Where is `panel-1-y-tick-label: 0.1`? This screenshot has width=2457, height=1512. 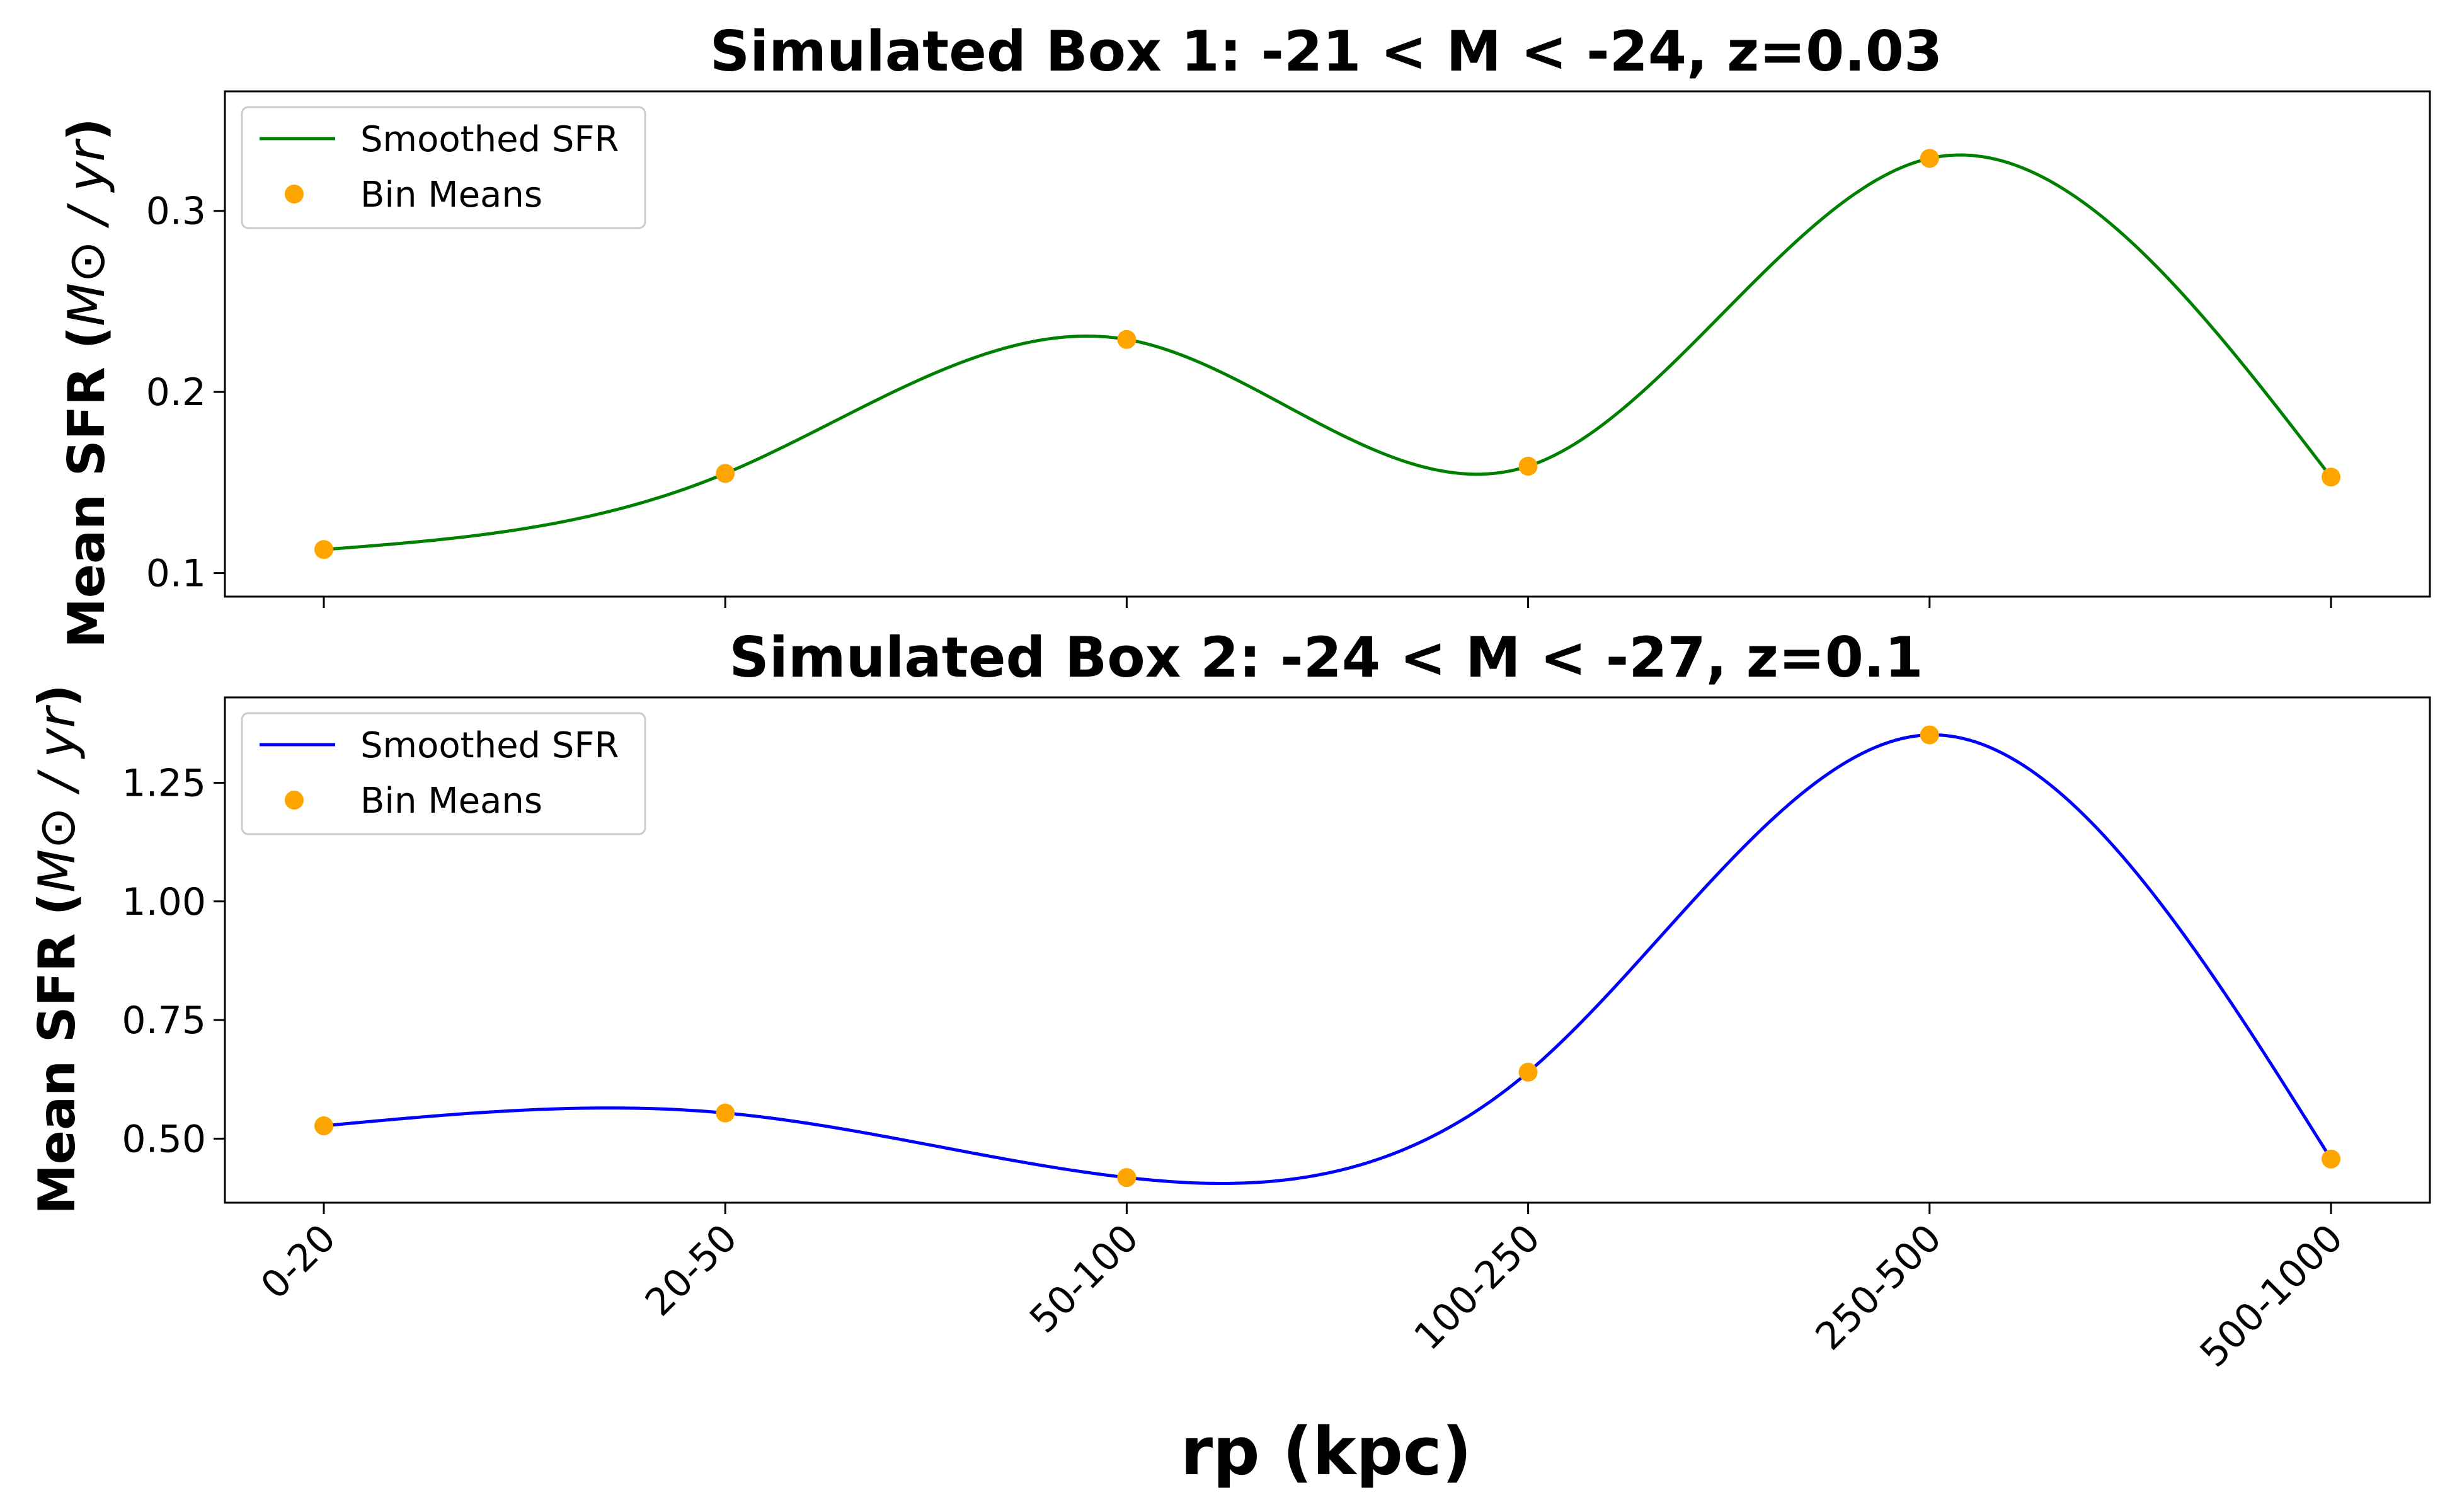 panel-1-y-tick-label: 0.1 is located at coordinates (176, 574).